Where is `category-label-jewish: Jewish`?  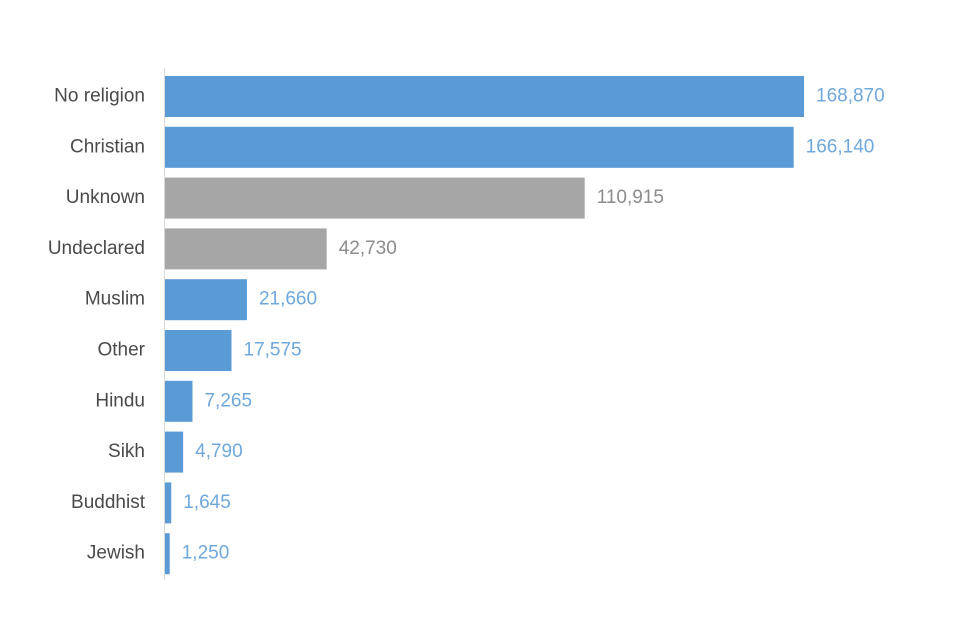 category-label-jewish: Jewish is located at coordinates (116, 553).